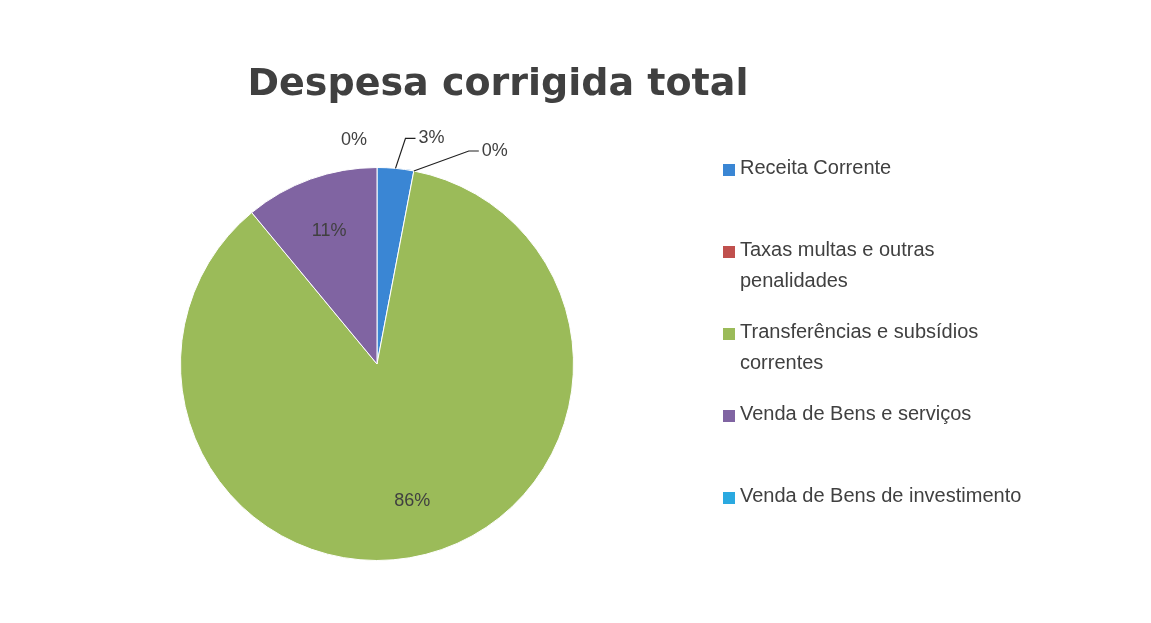 This screenshot has width=1151, height=623. What do you see at coordinates (838, 265) in the screenshot?
I see `legend-label: Taxas multas e outras penalidades` at bounding box center [838, 265].